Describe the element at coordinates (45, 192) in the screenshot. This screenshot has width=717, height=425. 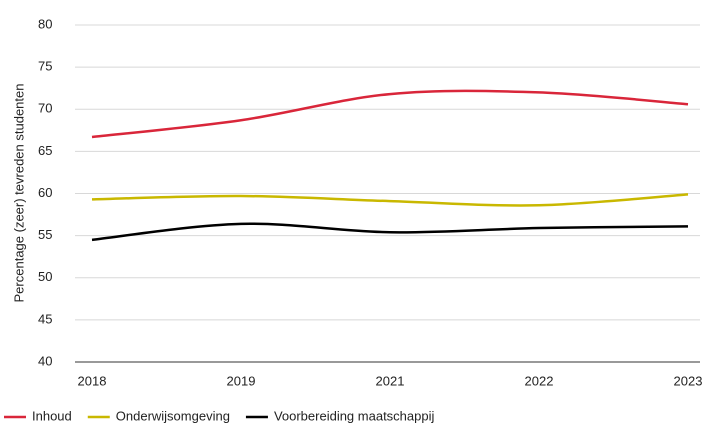
I see `y-tick-label: 60` at that location.